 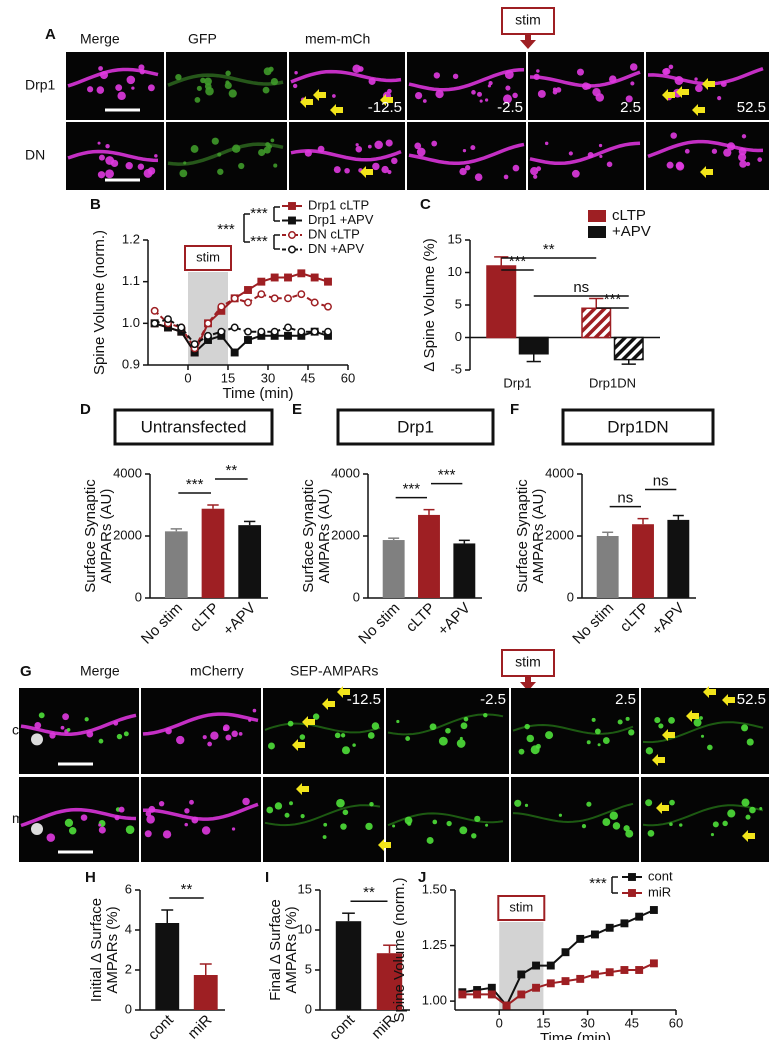 I want to click on time-label: 2.5, so click(x=630, y=107).